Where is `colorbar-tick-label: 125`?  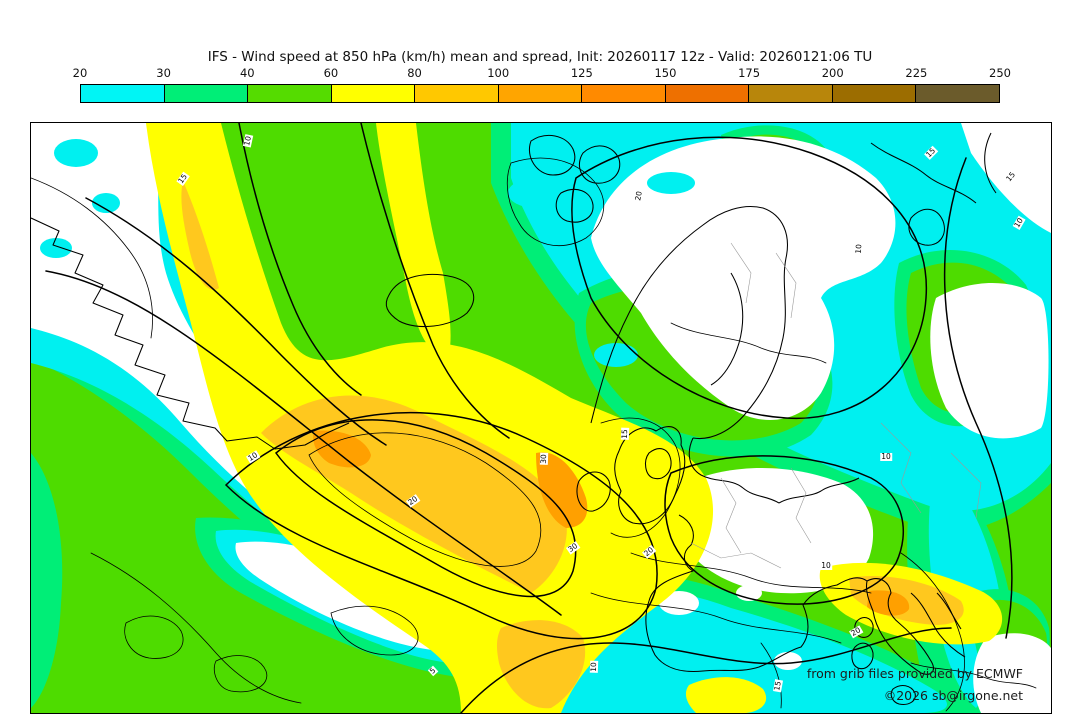 colorbar-tick-label: 125 is located at coordinates (581, 73).